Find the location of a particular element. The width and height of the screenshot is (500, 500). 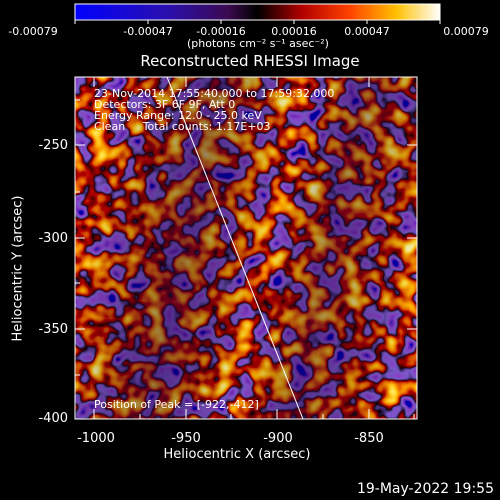

colorbar-tick: 0.00016 is located at coordinates (294, 31).